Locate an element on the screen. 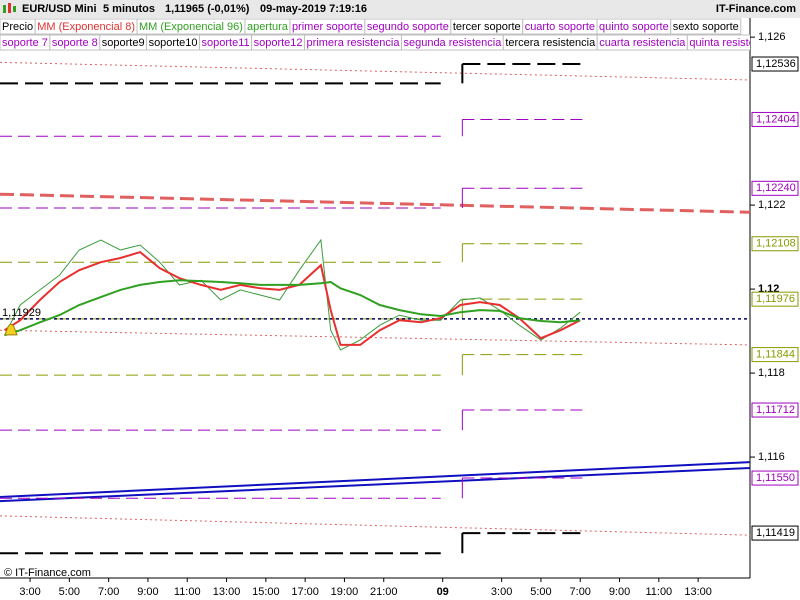 The image size is (800, 600). level-label: 1,12108 is located at coordinates (776, 244).